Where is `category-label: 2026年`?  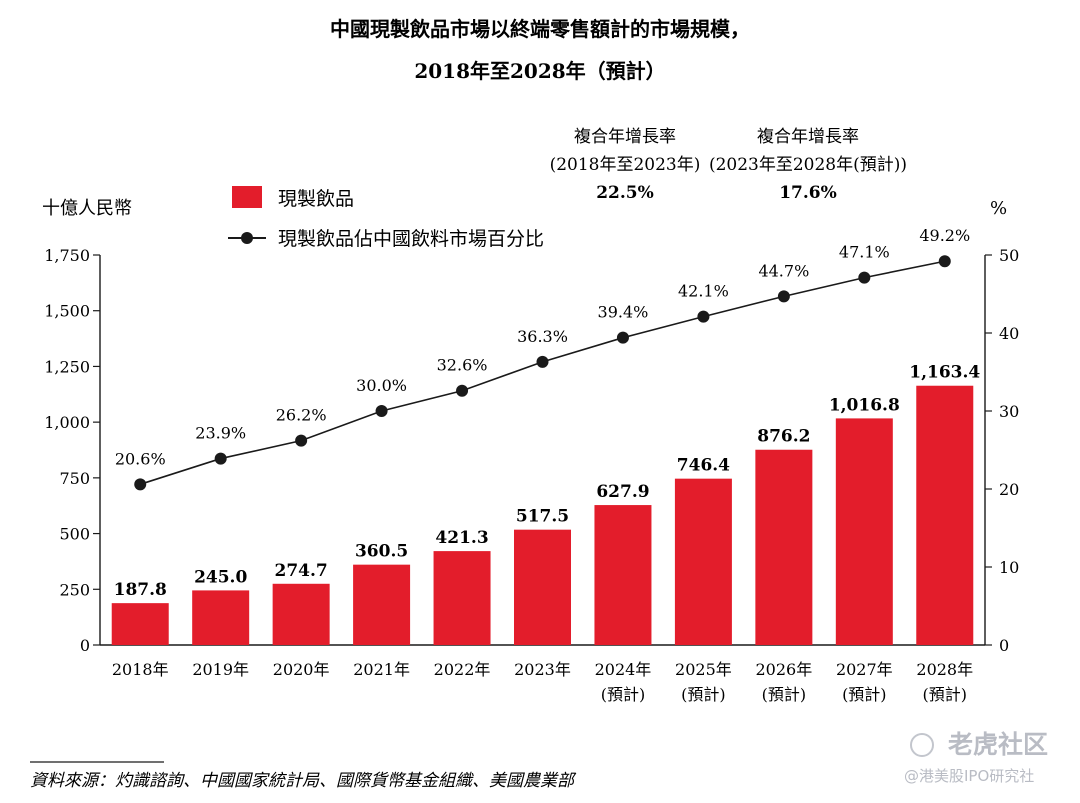
category-label: 2026年 is located at coordinates (783, 669).